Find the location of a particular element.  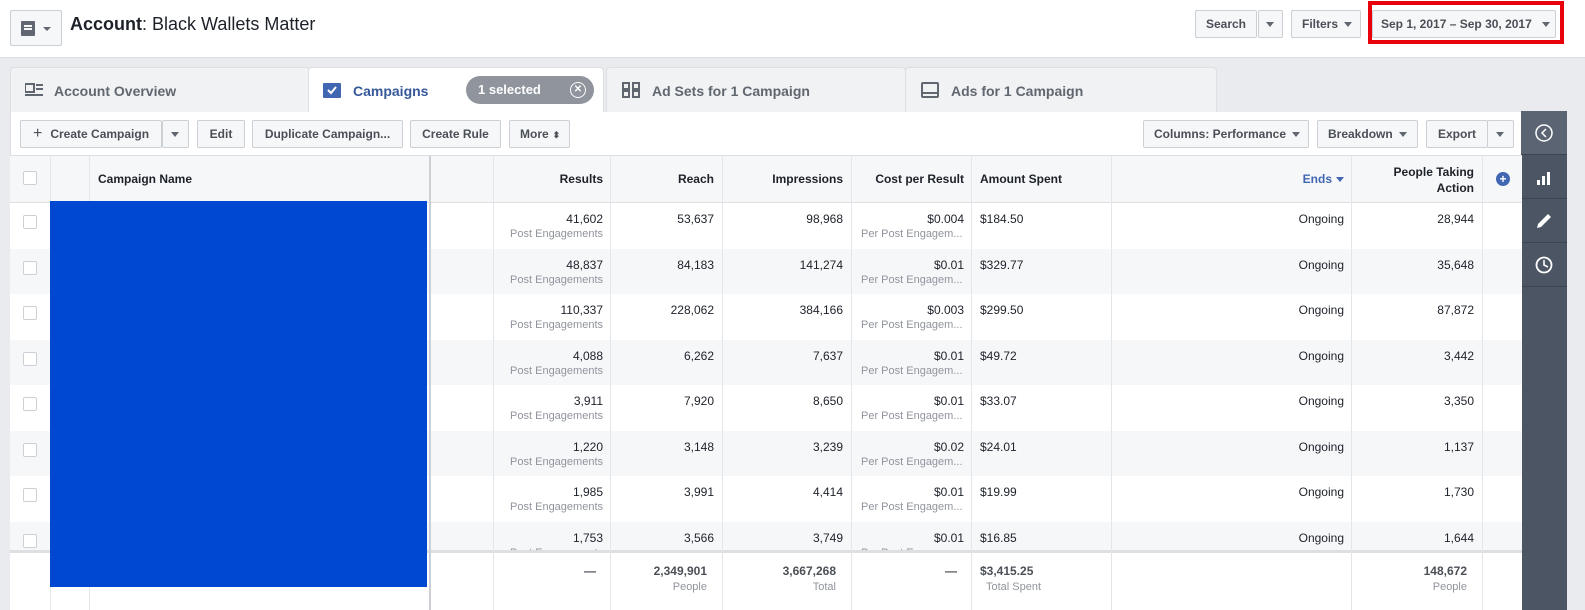

cell-impressions: 3,239 is located at coordinates (827, 446).